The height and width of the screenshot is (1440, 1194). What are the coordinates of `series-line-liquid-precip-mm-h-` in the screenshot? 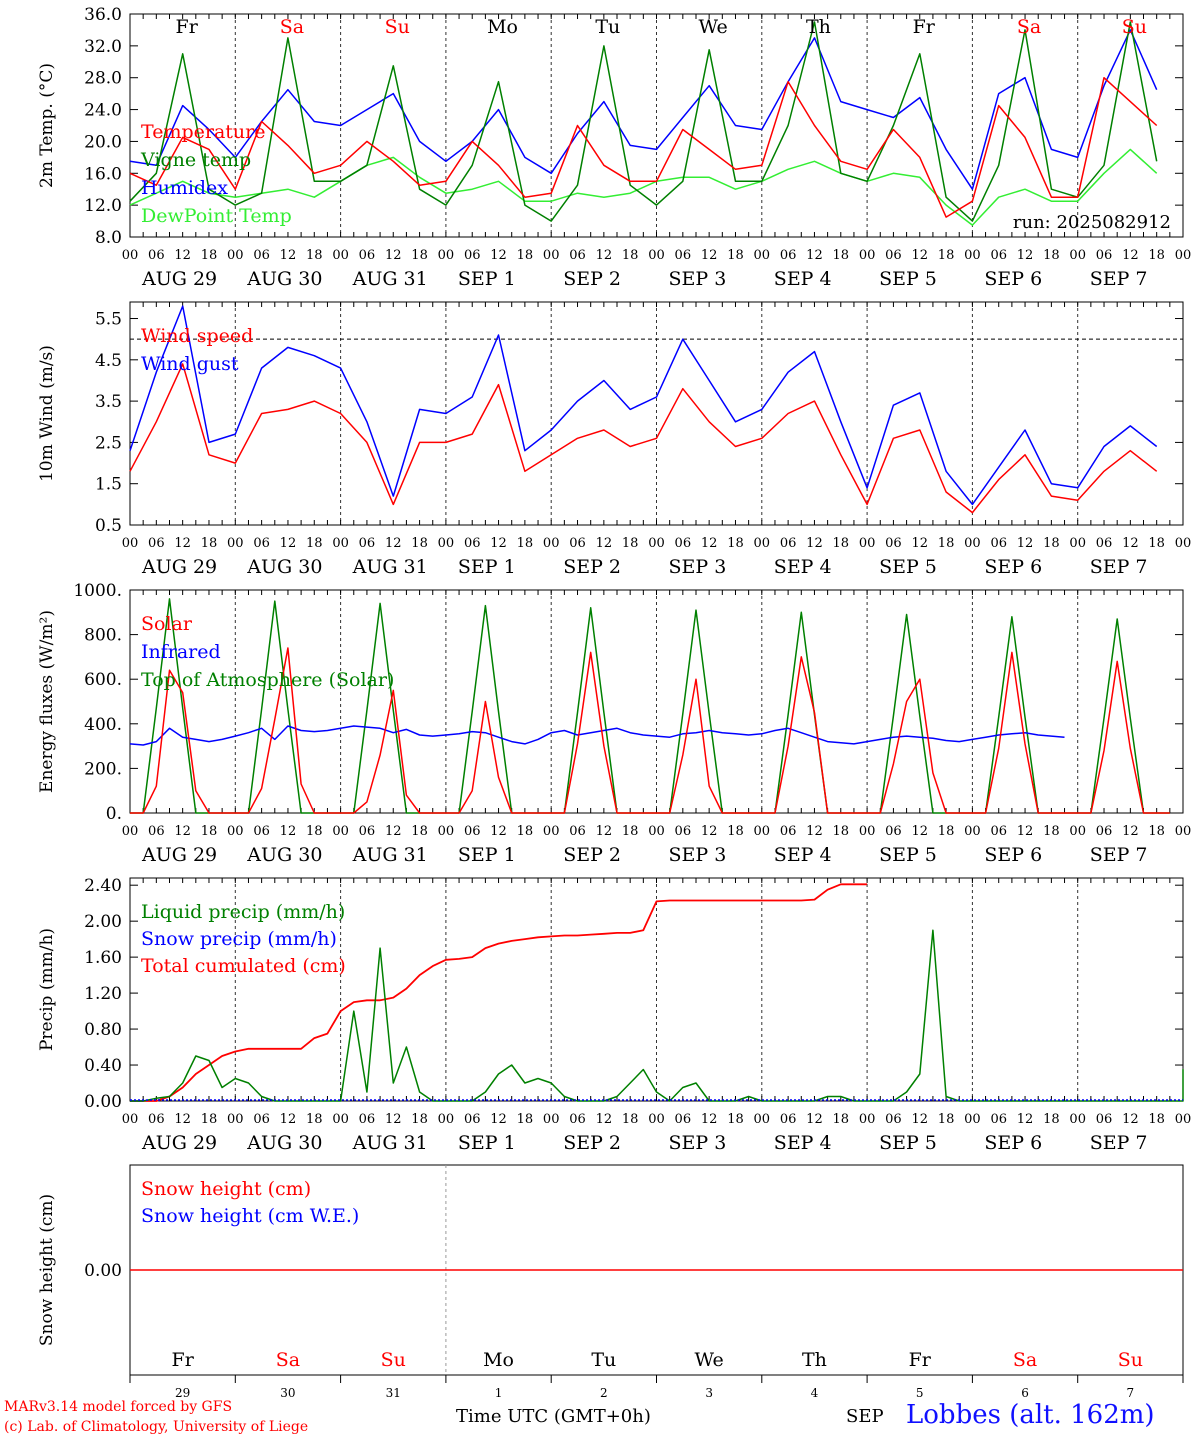 It's located at (657, 1015).